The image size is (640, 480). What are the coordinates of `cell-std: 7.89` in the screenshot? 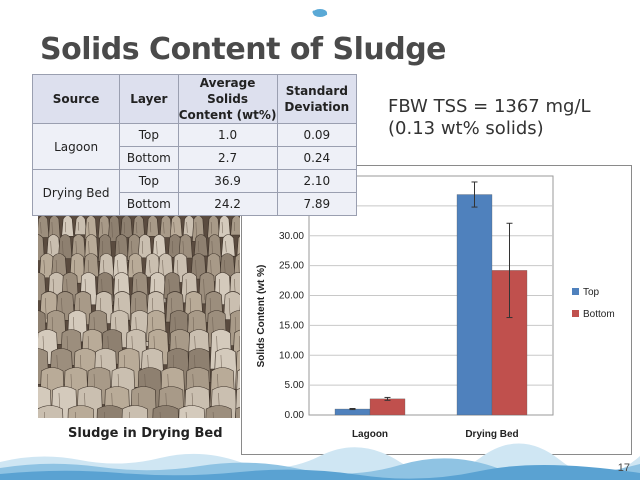 It's located at (317, 204).